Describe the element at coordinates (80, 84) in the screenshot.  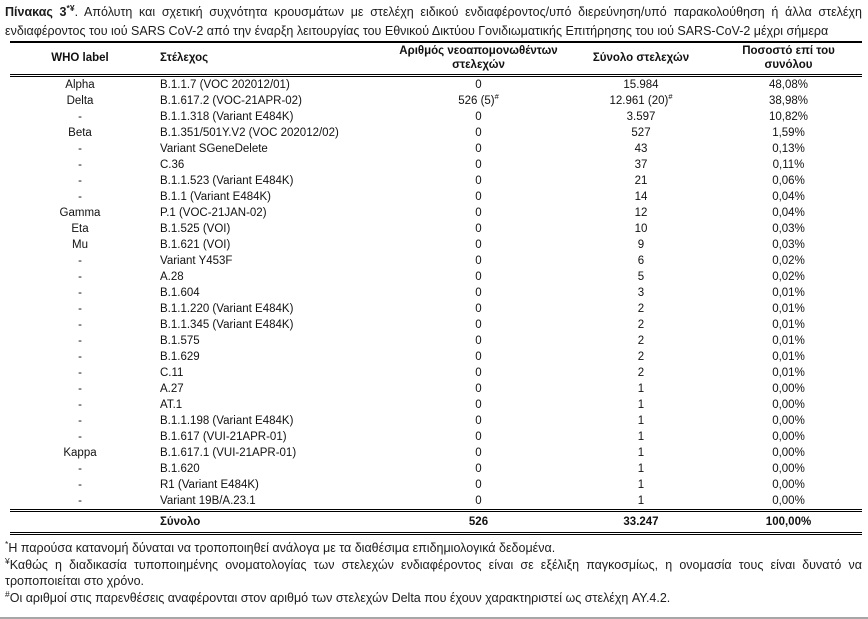
I see `who-label-cell-text: Alpha` at that location.